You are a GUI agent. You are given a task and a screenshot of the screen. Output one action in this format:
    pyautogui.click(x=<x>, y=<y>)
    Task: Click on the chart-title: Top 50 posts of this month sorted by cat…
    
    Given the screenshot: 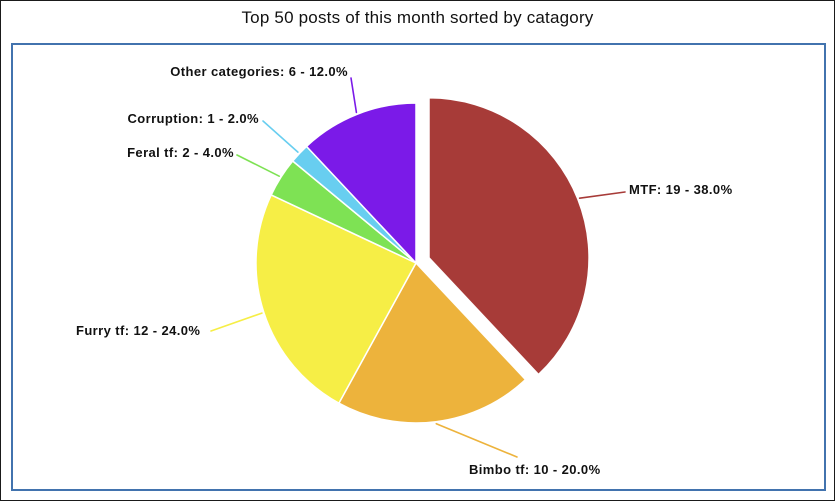 What is the action you would take?
    pyautogui.click(x=417, y=17)
    